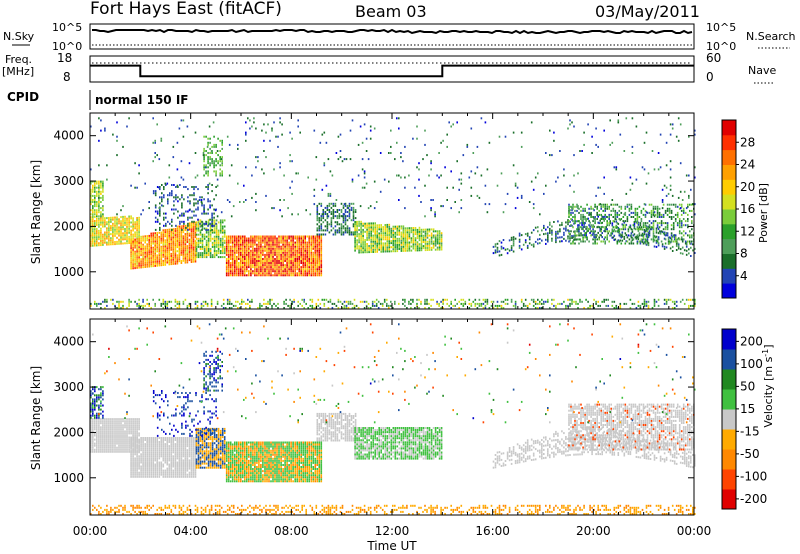  I want to click on nave-tick-top: 60, so click(713, 58).